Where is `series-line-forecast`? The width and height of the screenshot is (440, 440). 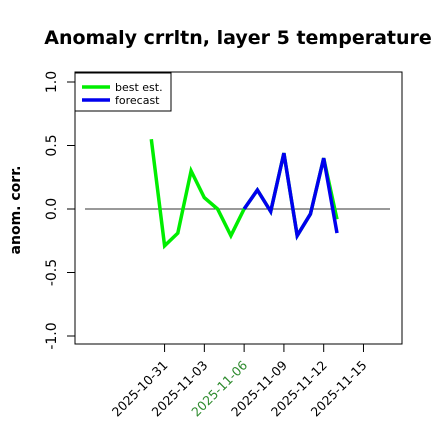
series-line-forecast is located at coordinates (290, 196).